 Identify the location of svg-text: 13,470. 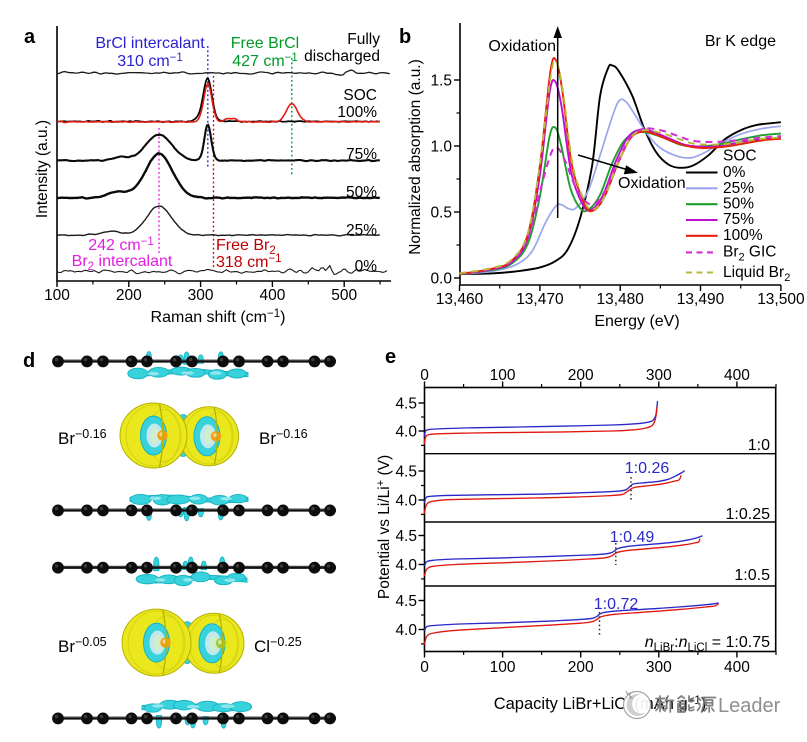
(540, 299).